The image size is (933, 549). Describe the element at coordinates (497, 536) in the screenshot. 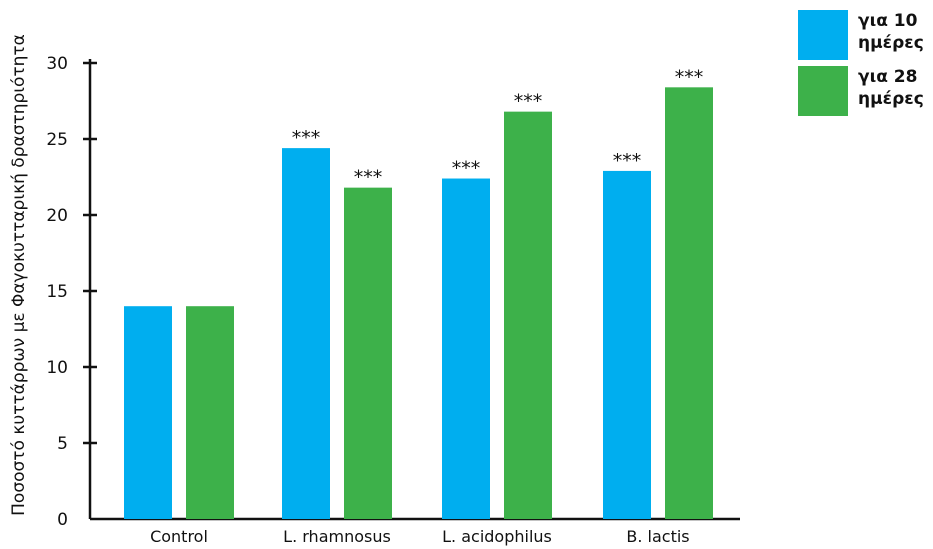

I see `x-tick-label: L. acidophilus` at that location.